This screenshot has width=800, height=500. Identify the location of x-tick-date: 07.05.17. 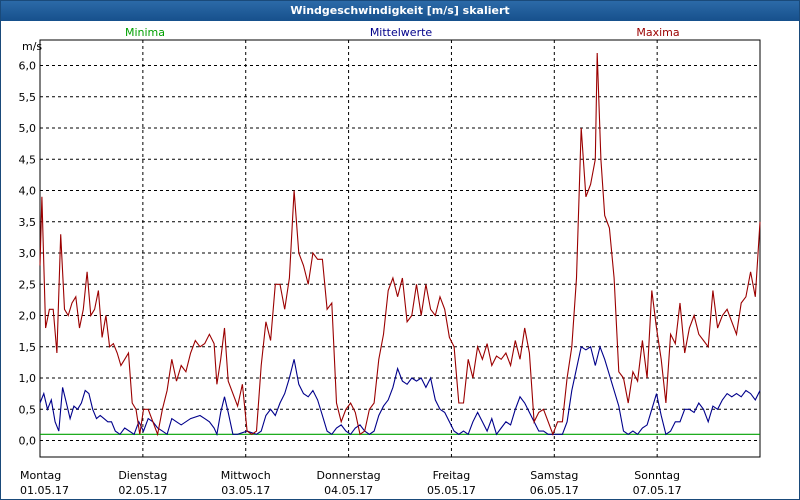
(657, 490).